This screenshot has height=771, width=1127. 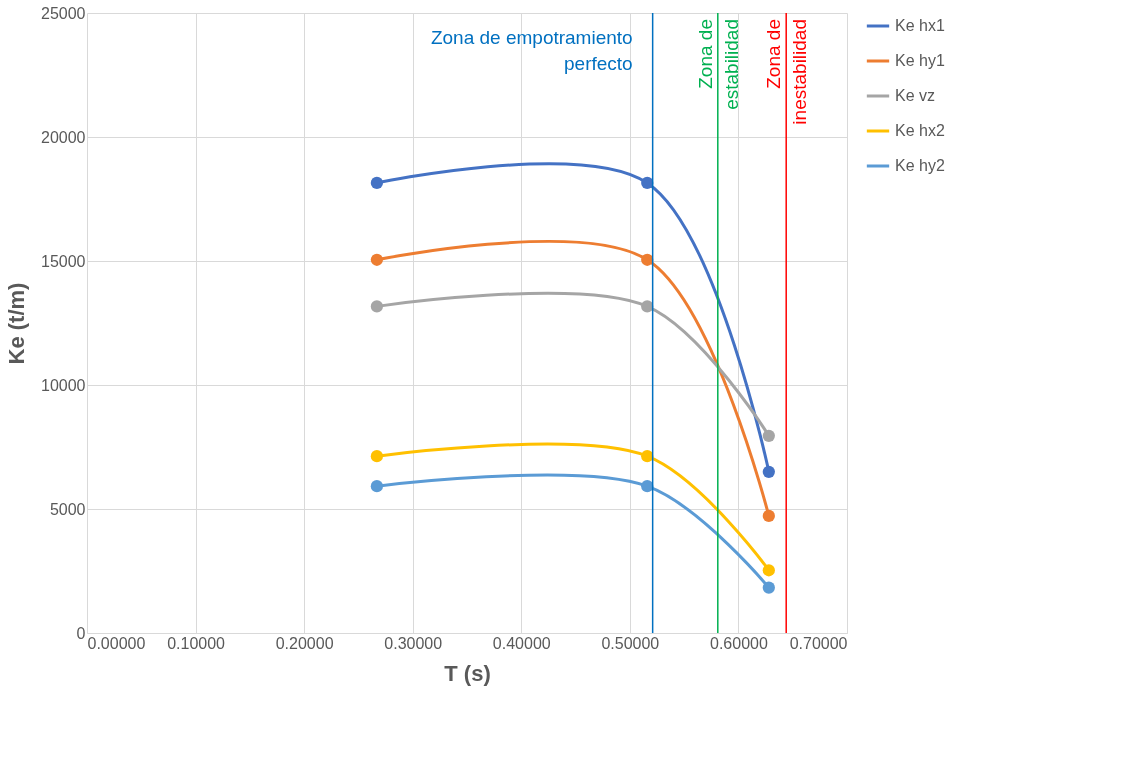 I want to click on x-axis-title: T (s), so click(x=467, y=673).